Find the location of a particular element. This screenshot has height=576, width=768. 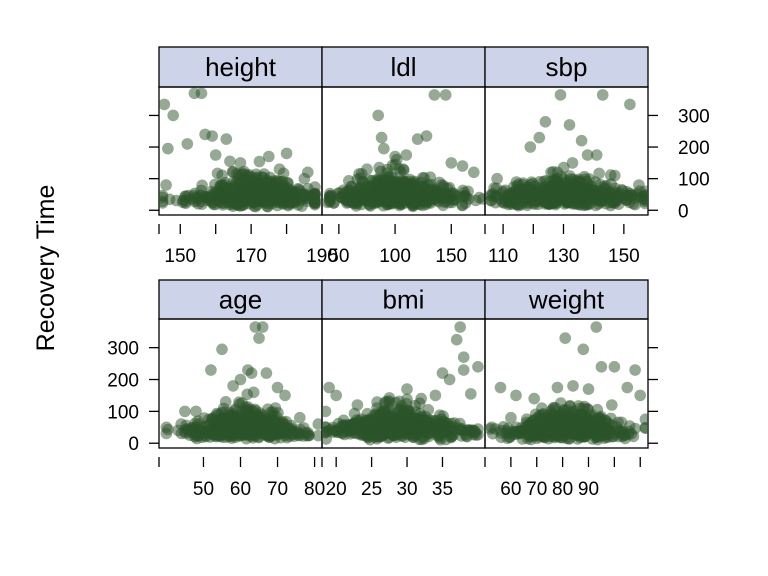

strip-label-weight: weight is located at coordinates (566, 300).